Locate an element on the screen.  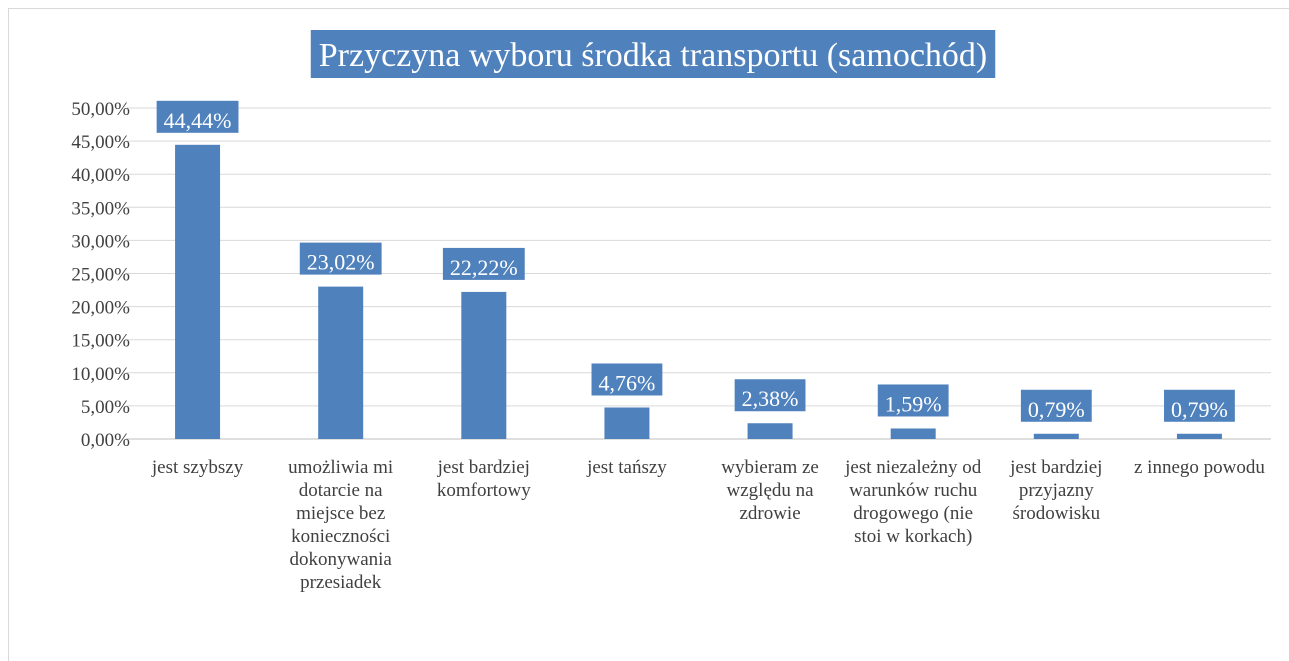
y-tick-label: 35,00% is located at coordinates (100, 208).